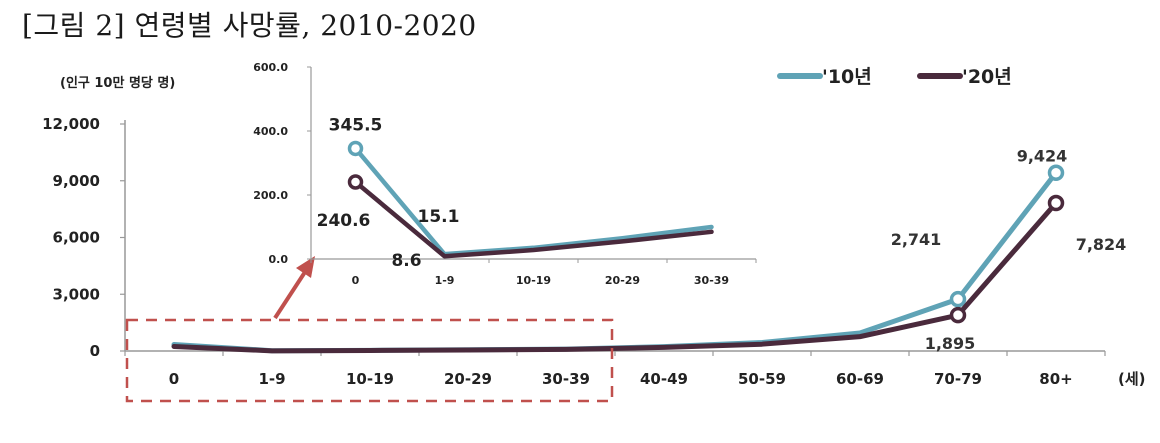  Describe the element at coordinates (76, 238) in the screenshot. I see `y-tick-label: 6,000` at that location.